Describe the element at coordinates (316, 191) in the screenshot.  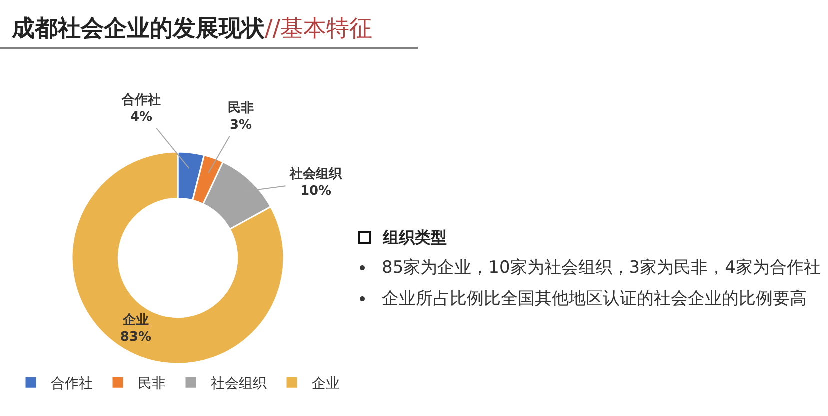
I see `data-label: 10%` at that location.